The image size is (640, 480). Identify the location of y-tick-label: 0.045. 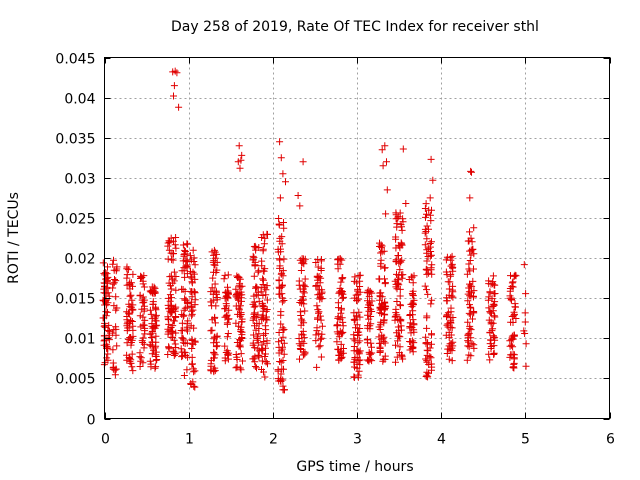
(75, 60).